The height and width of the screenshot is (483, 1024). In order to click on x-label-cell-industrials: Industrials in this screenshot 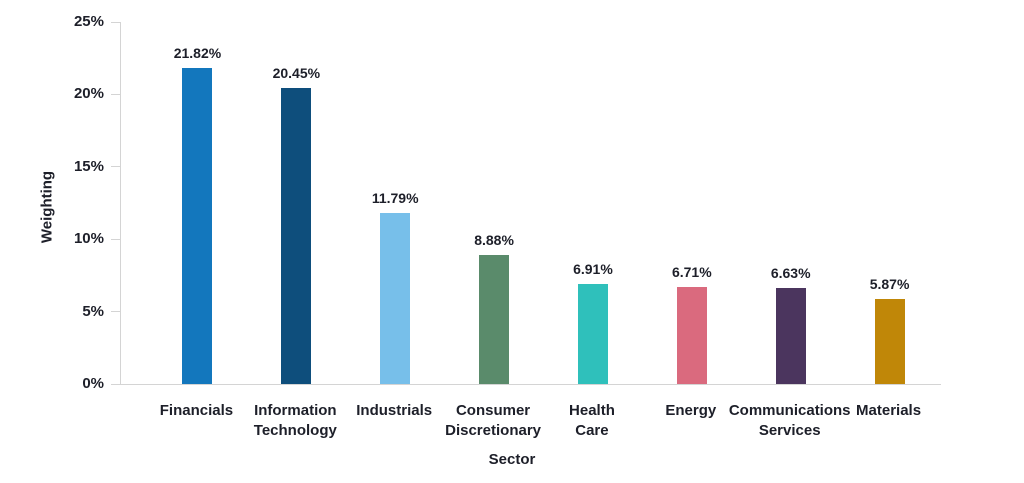, I will do `click(394, 422)`.